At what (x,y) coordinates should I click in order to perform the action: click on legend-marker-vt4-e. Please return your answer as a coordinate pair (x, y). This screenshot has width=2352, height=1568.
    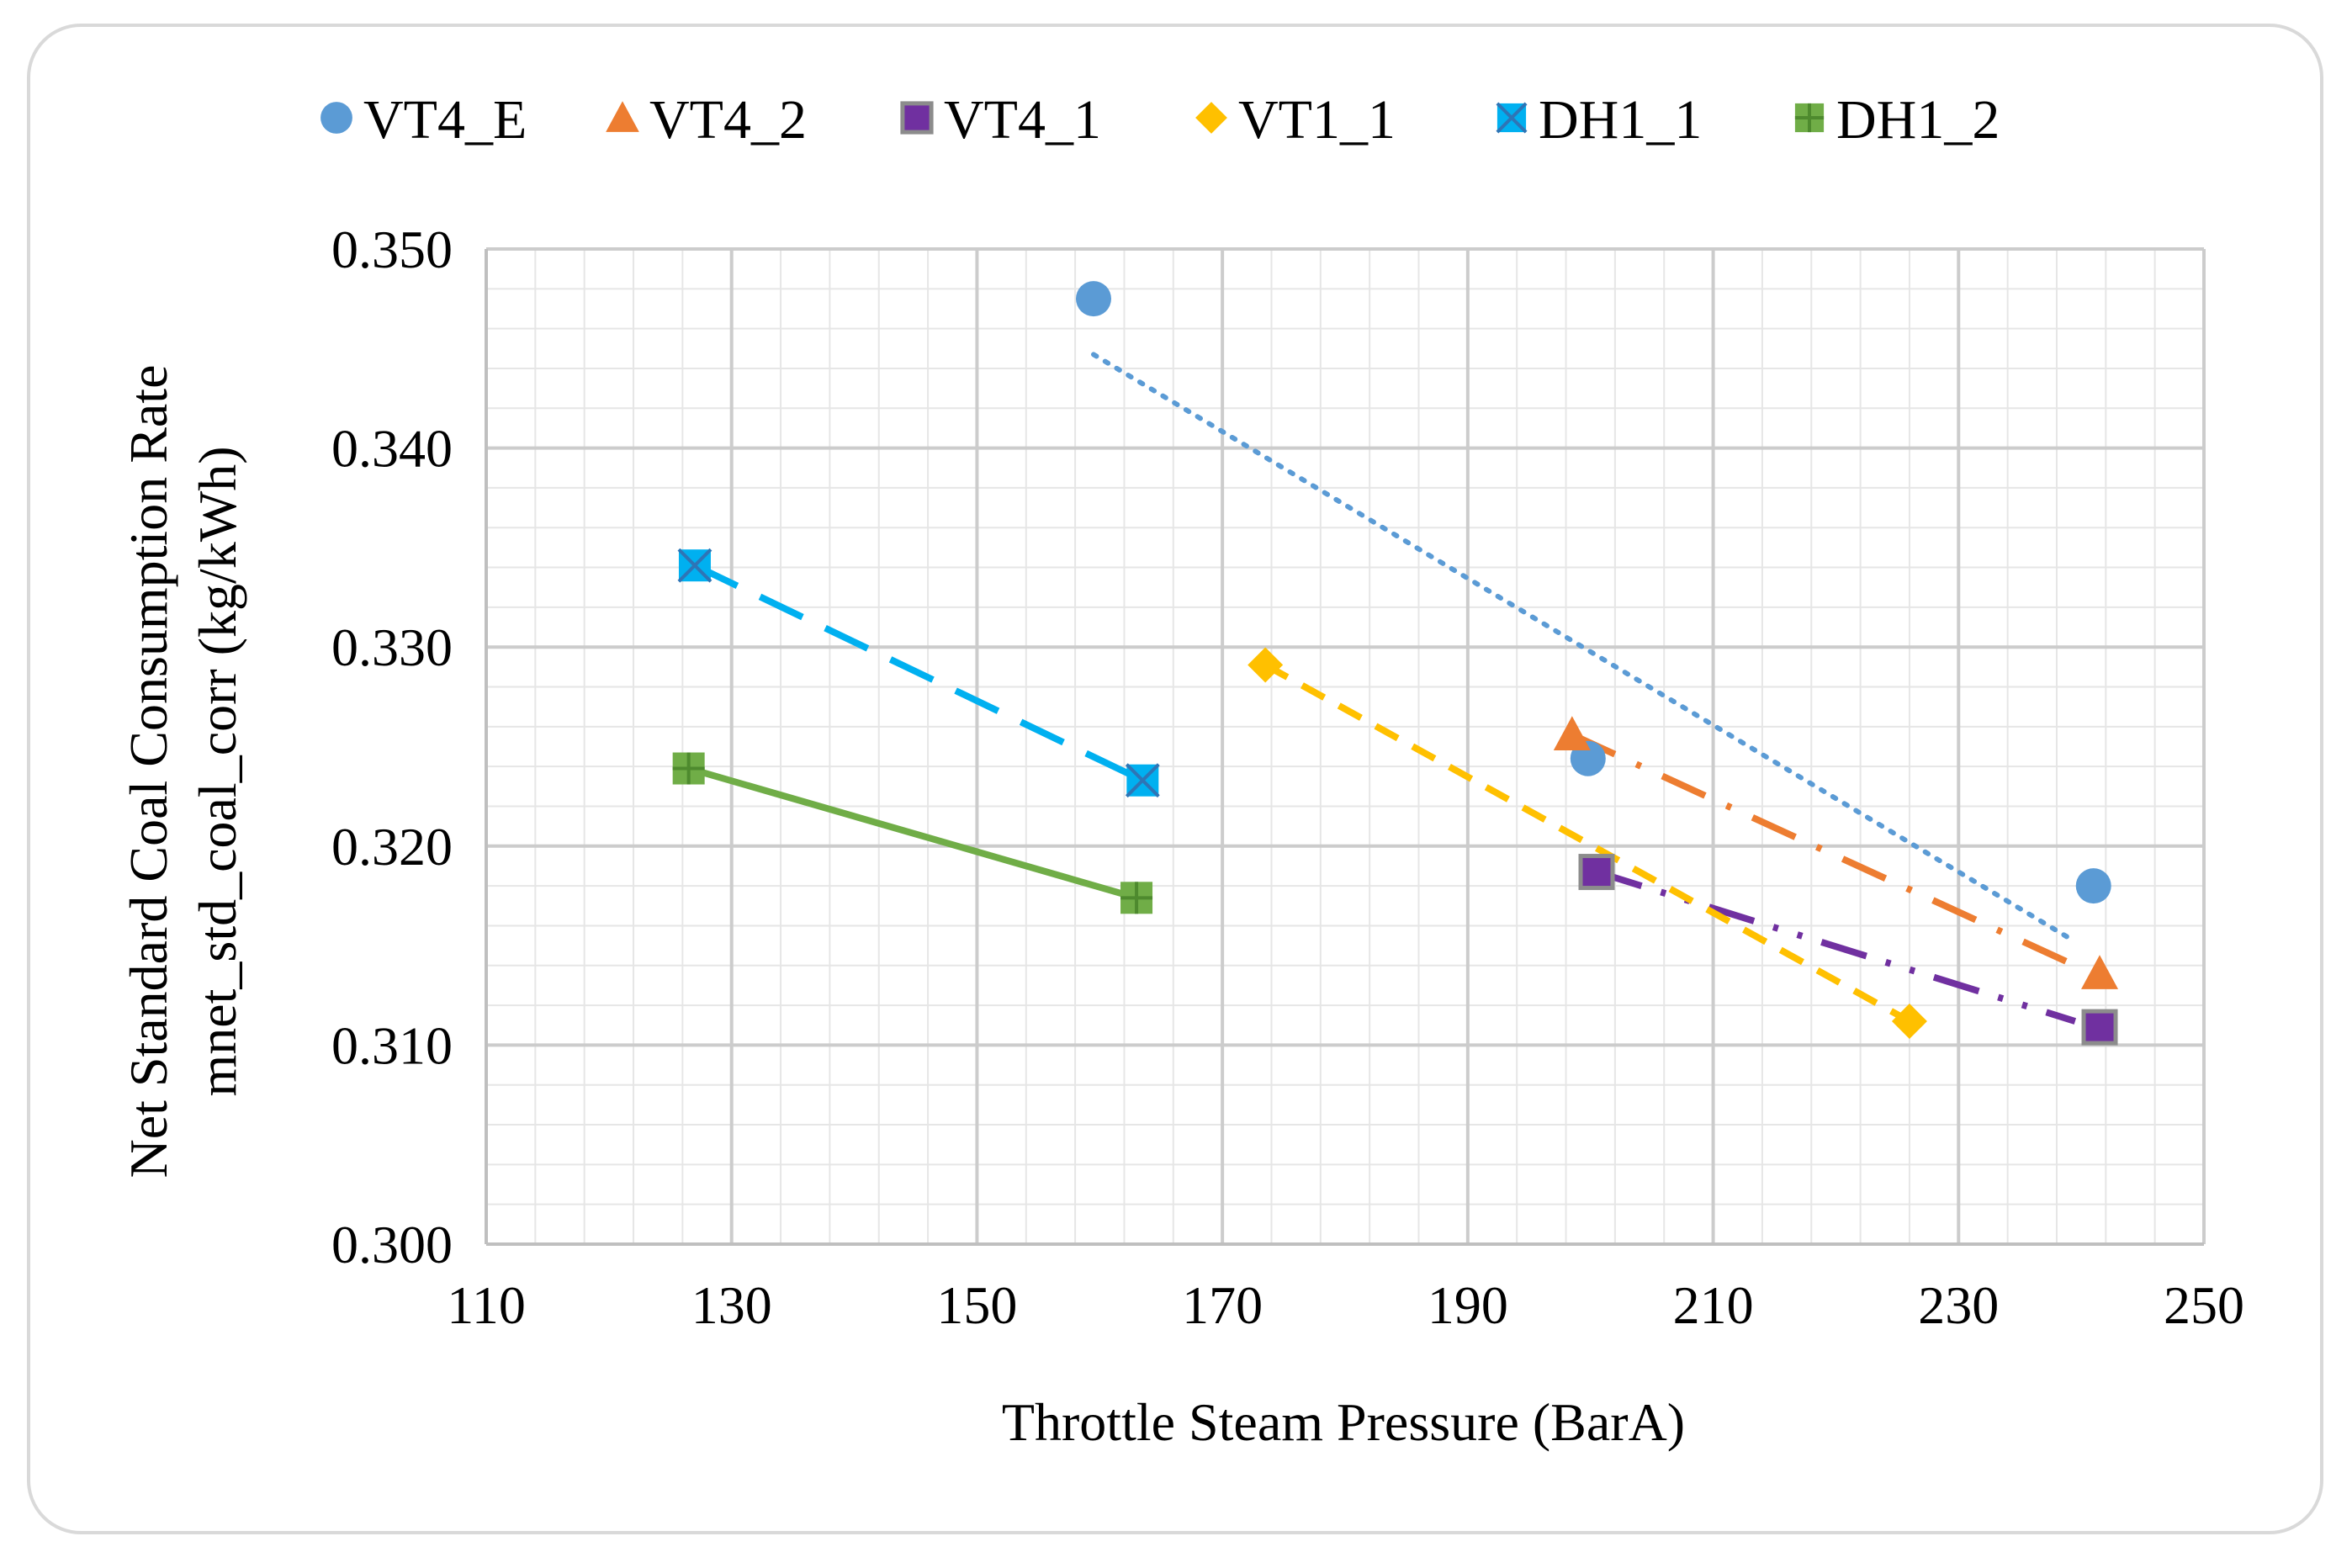
    Looking at the image, I should click on (336, 118).